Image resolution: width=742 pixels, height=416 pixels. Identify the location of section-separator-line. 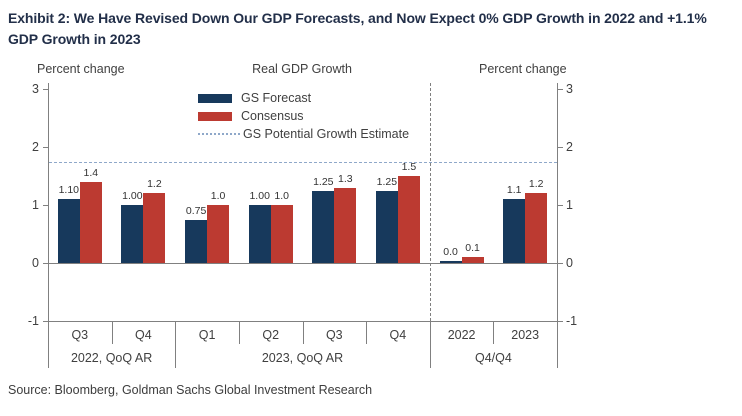
(430, 202).